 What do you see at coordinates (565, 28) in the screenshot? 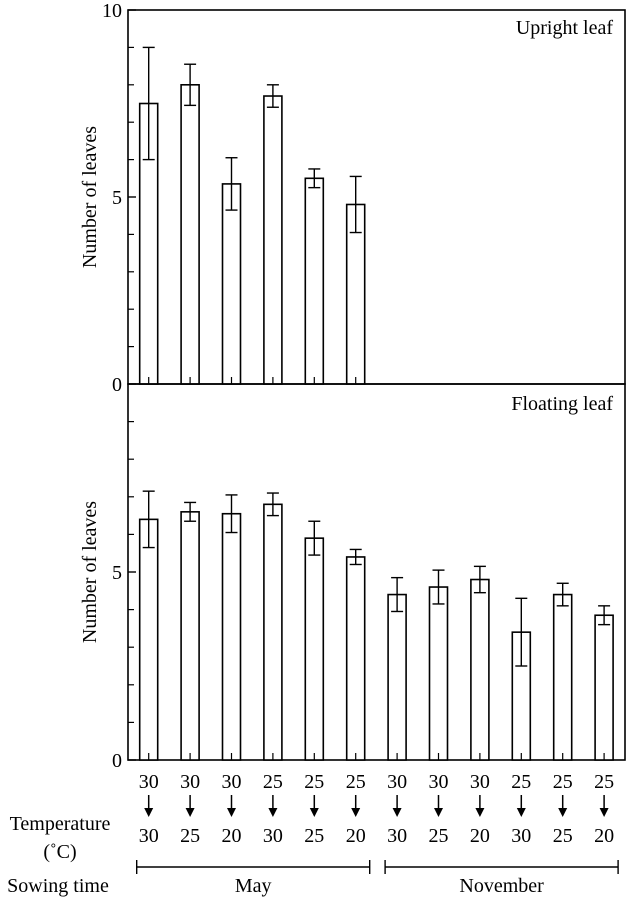
I see `upper-panel-title: Upright leaf` at bounding box center [565, 28].